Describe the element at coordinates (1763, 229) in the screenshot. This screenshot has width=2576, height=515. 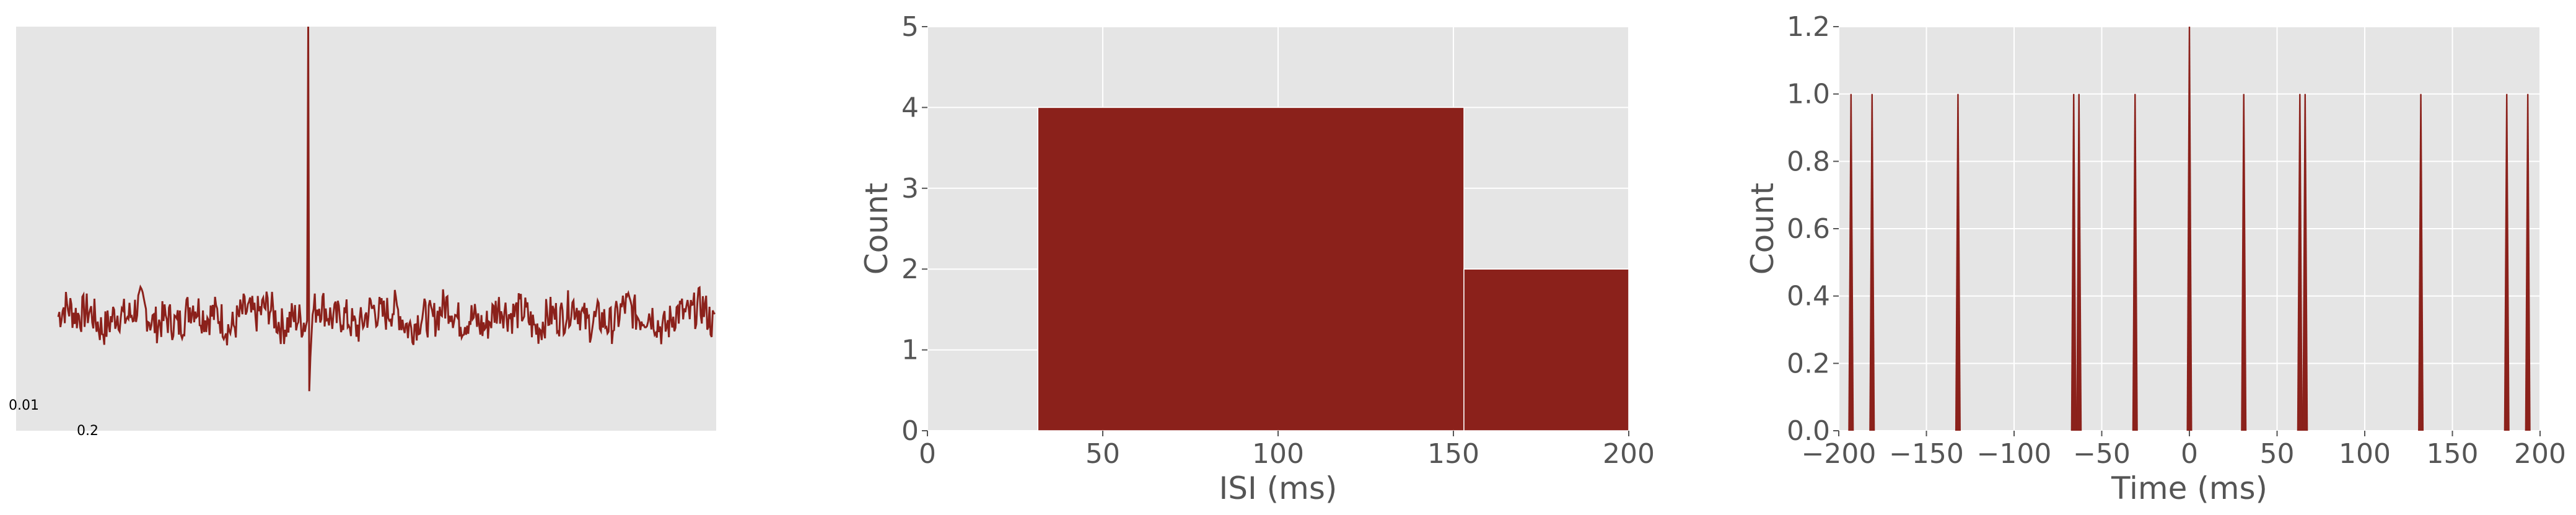
I see `acg-y-axis-label: Count` at that location.